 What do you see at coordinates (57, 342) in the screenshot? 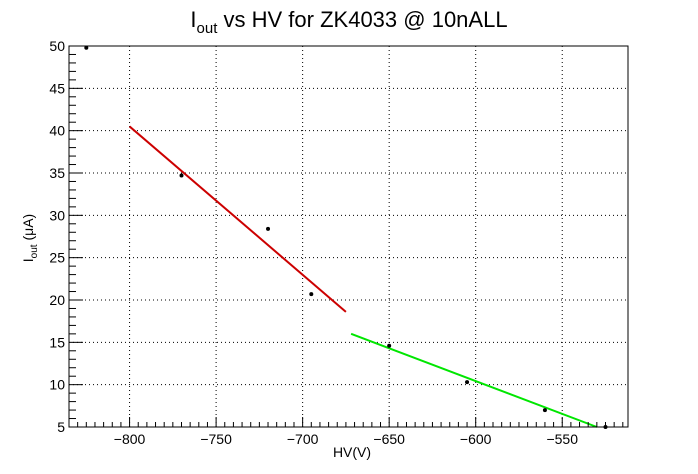
I see `y-tick-label: 15` at bounding box center [57, 342].